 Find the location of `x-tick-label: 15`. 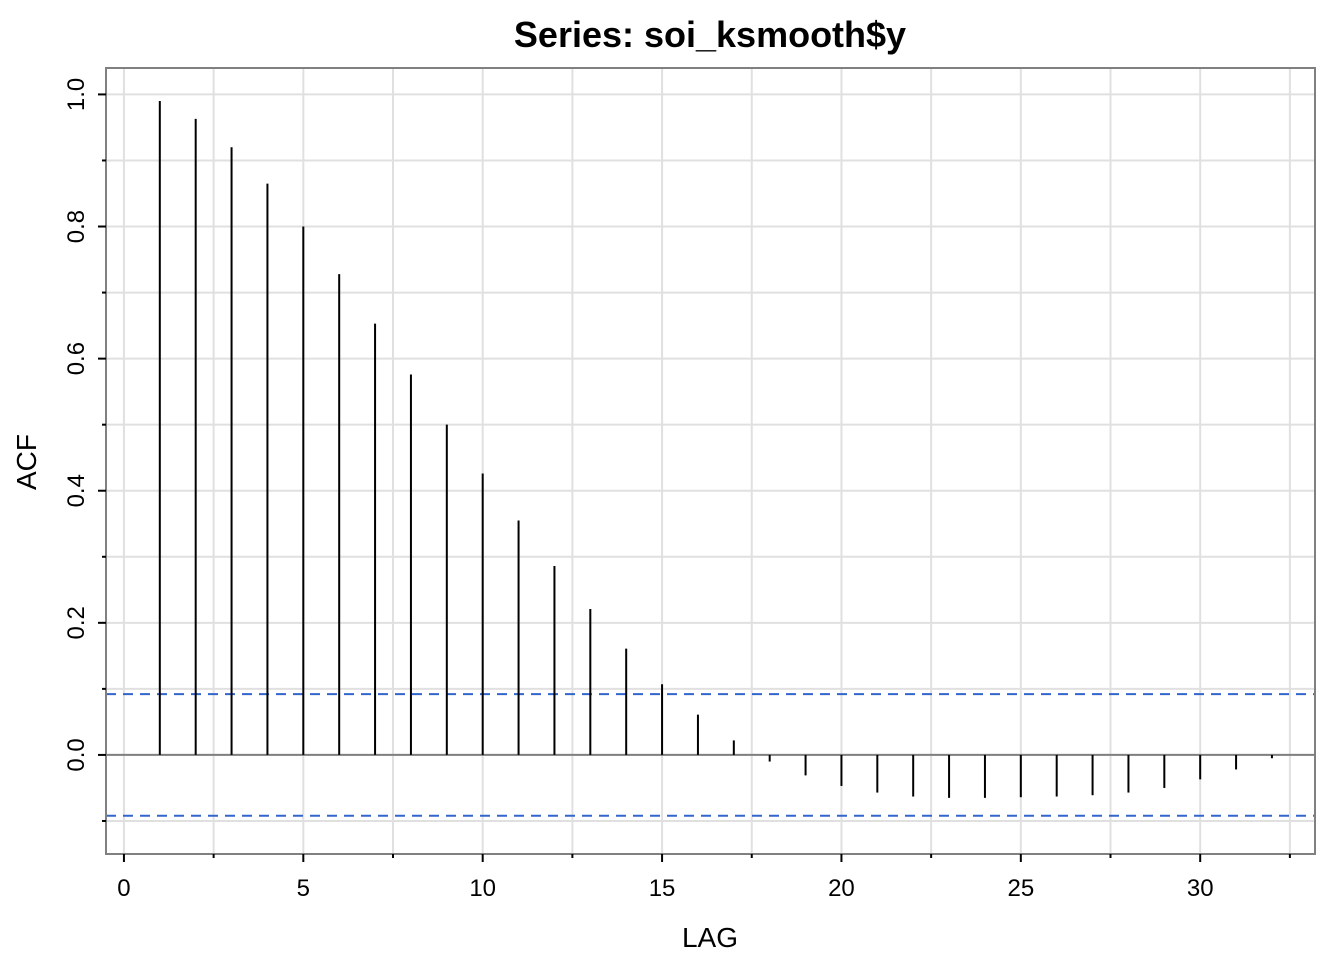

x-tick-label: 15 is located at coordinates (662, 888).